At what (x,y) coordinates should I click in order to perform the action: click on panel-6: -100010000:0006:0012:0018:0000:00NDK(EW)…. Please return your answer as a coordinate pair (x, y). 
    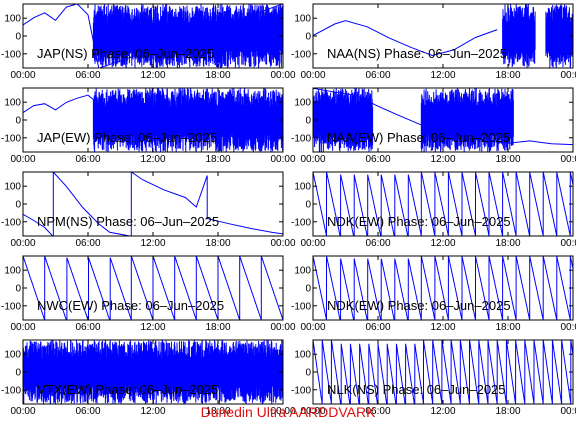
    Looking at the image, I should click on (433, 210).